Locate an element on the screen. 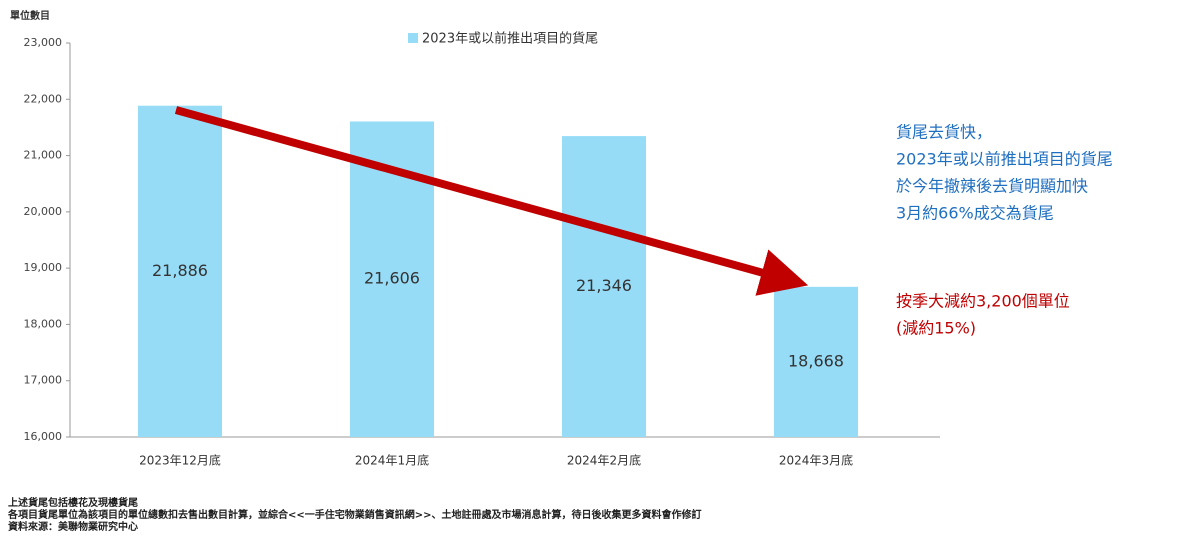 This screenshot has width=1200, height=544. annotation: 於今年撤辣後去貨明顯加快 is located at coordinates (992, 186).